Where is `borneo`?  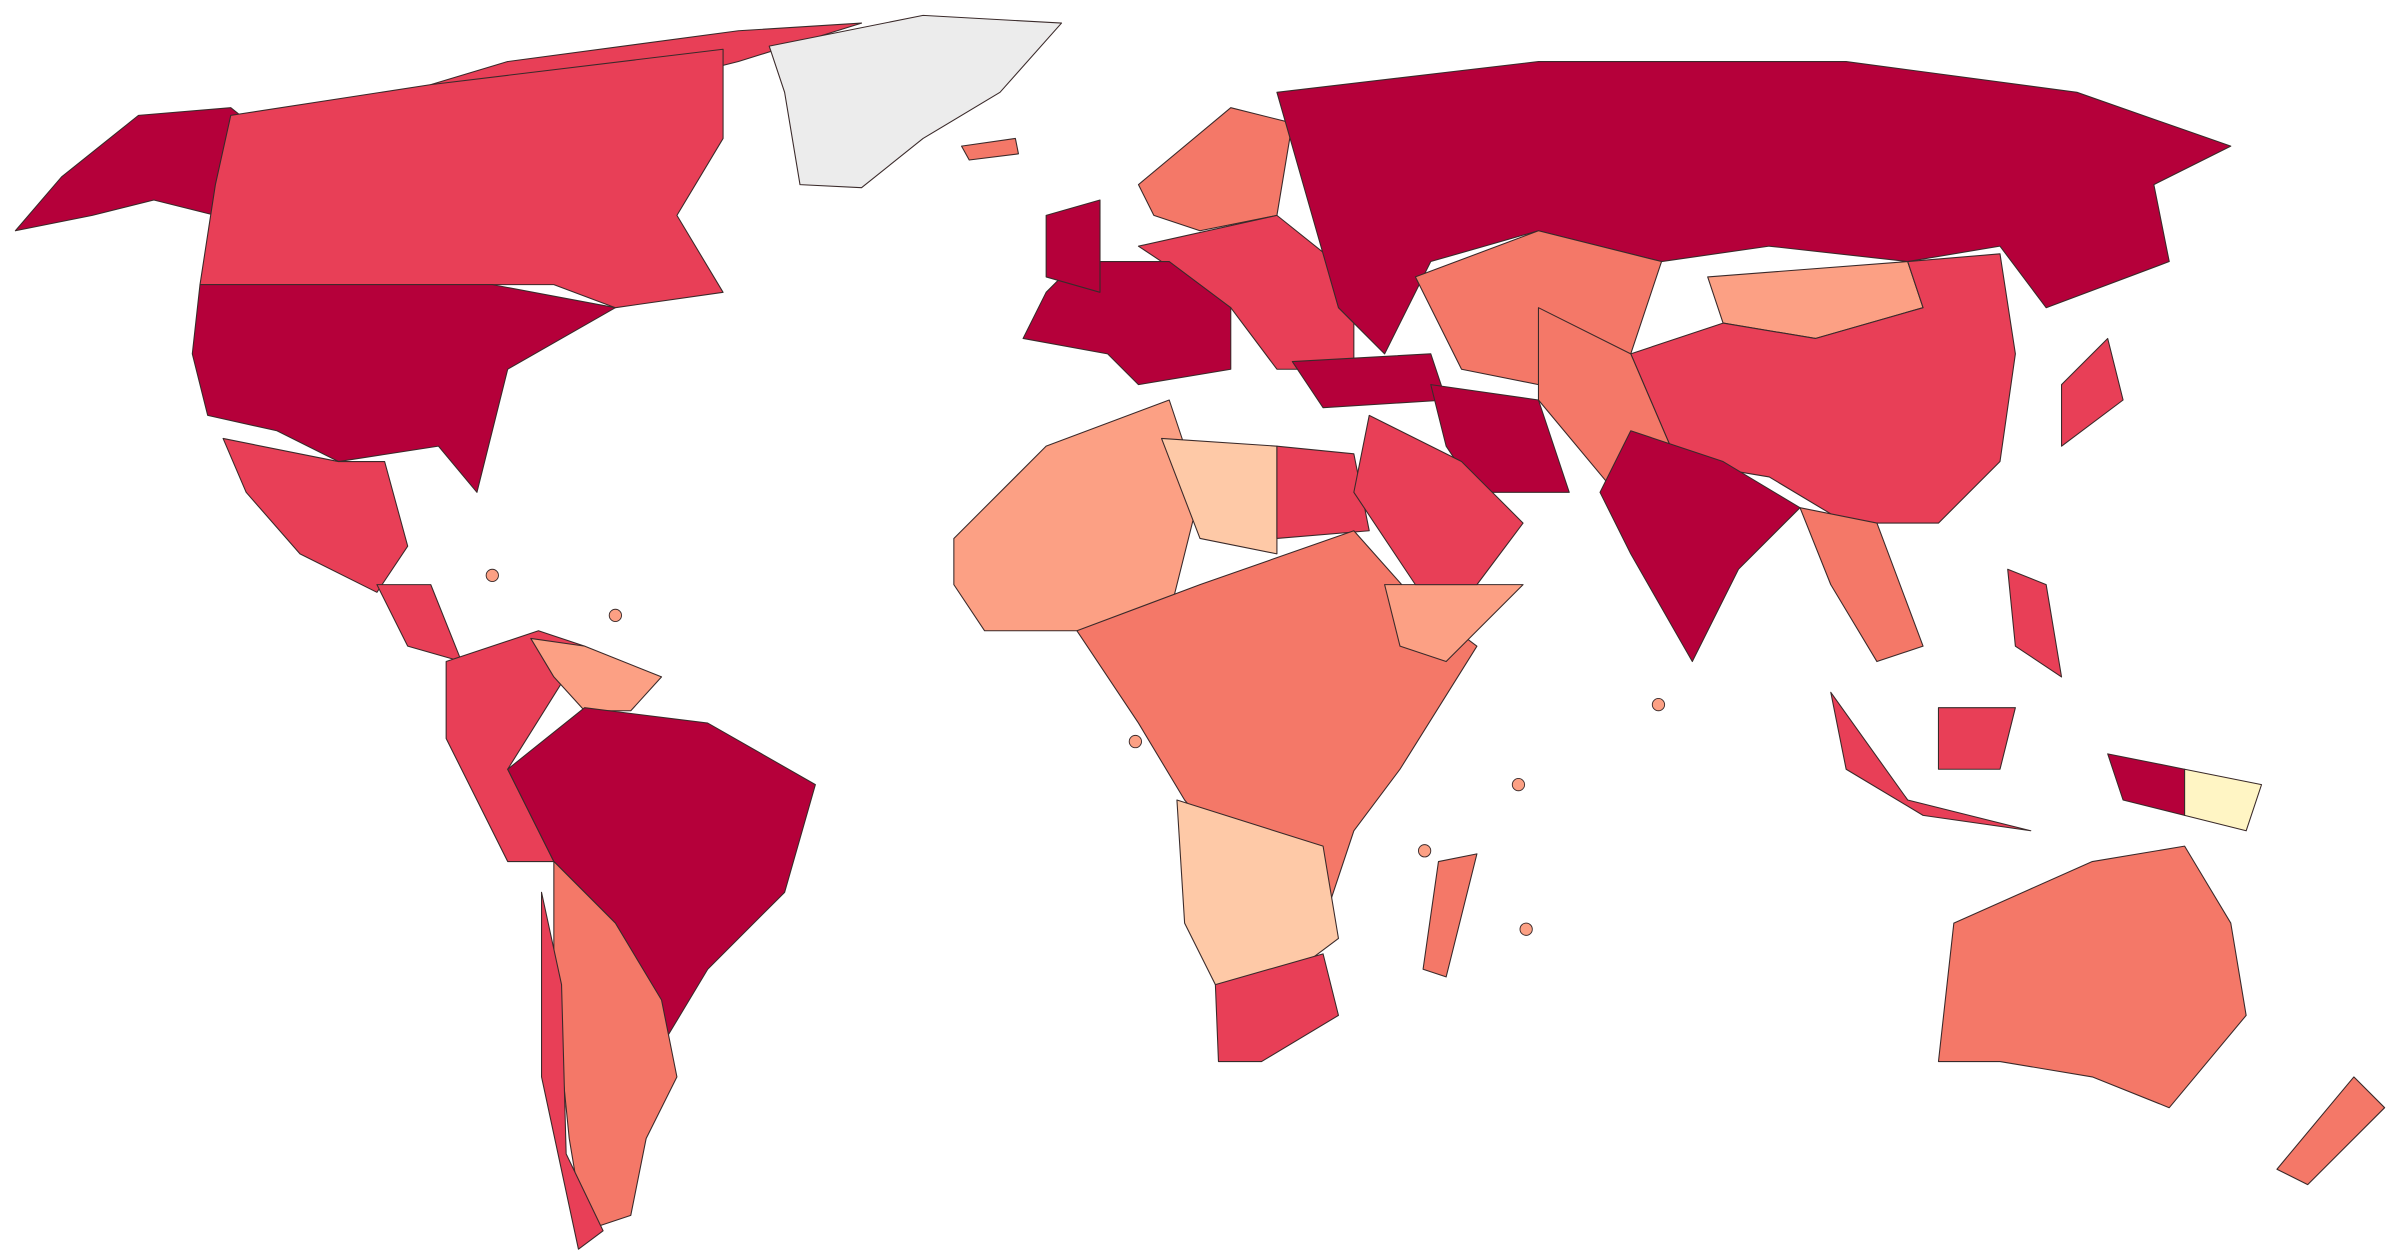
borneo is located at coordinates (1976, 738).